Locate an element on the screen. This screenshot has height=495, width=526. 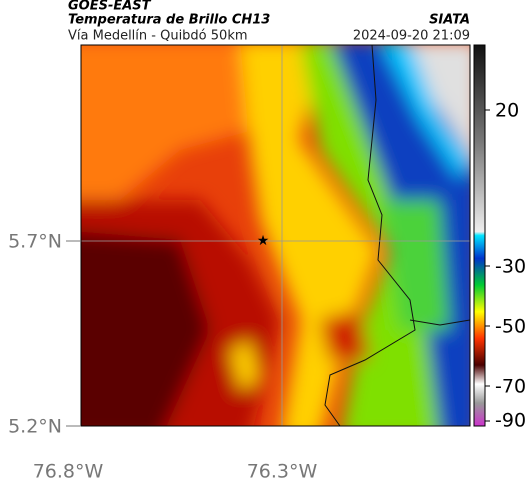
timestamp: 2024-09-20 21:09 is located at coordinates (411, 36).